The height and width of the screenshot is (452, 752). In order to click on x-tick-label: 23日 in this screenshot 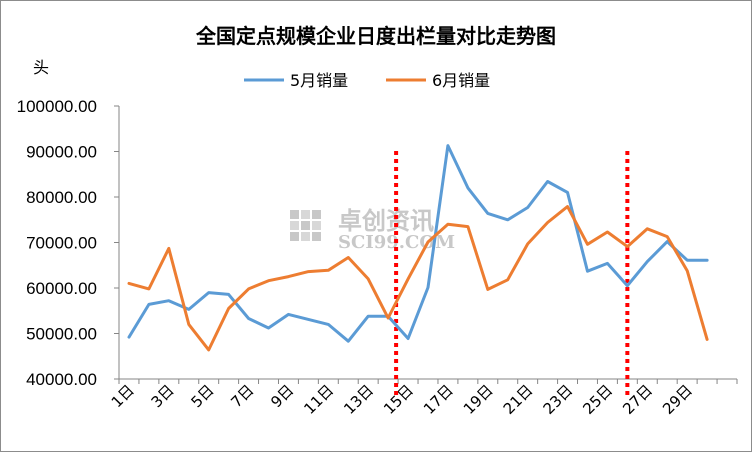, I will do `click(558, 399)`.